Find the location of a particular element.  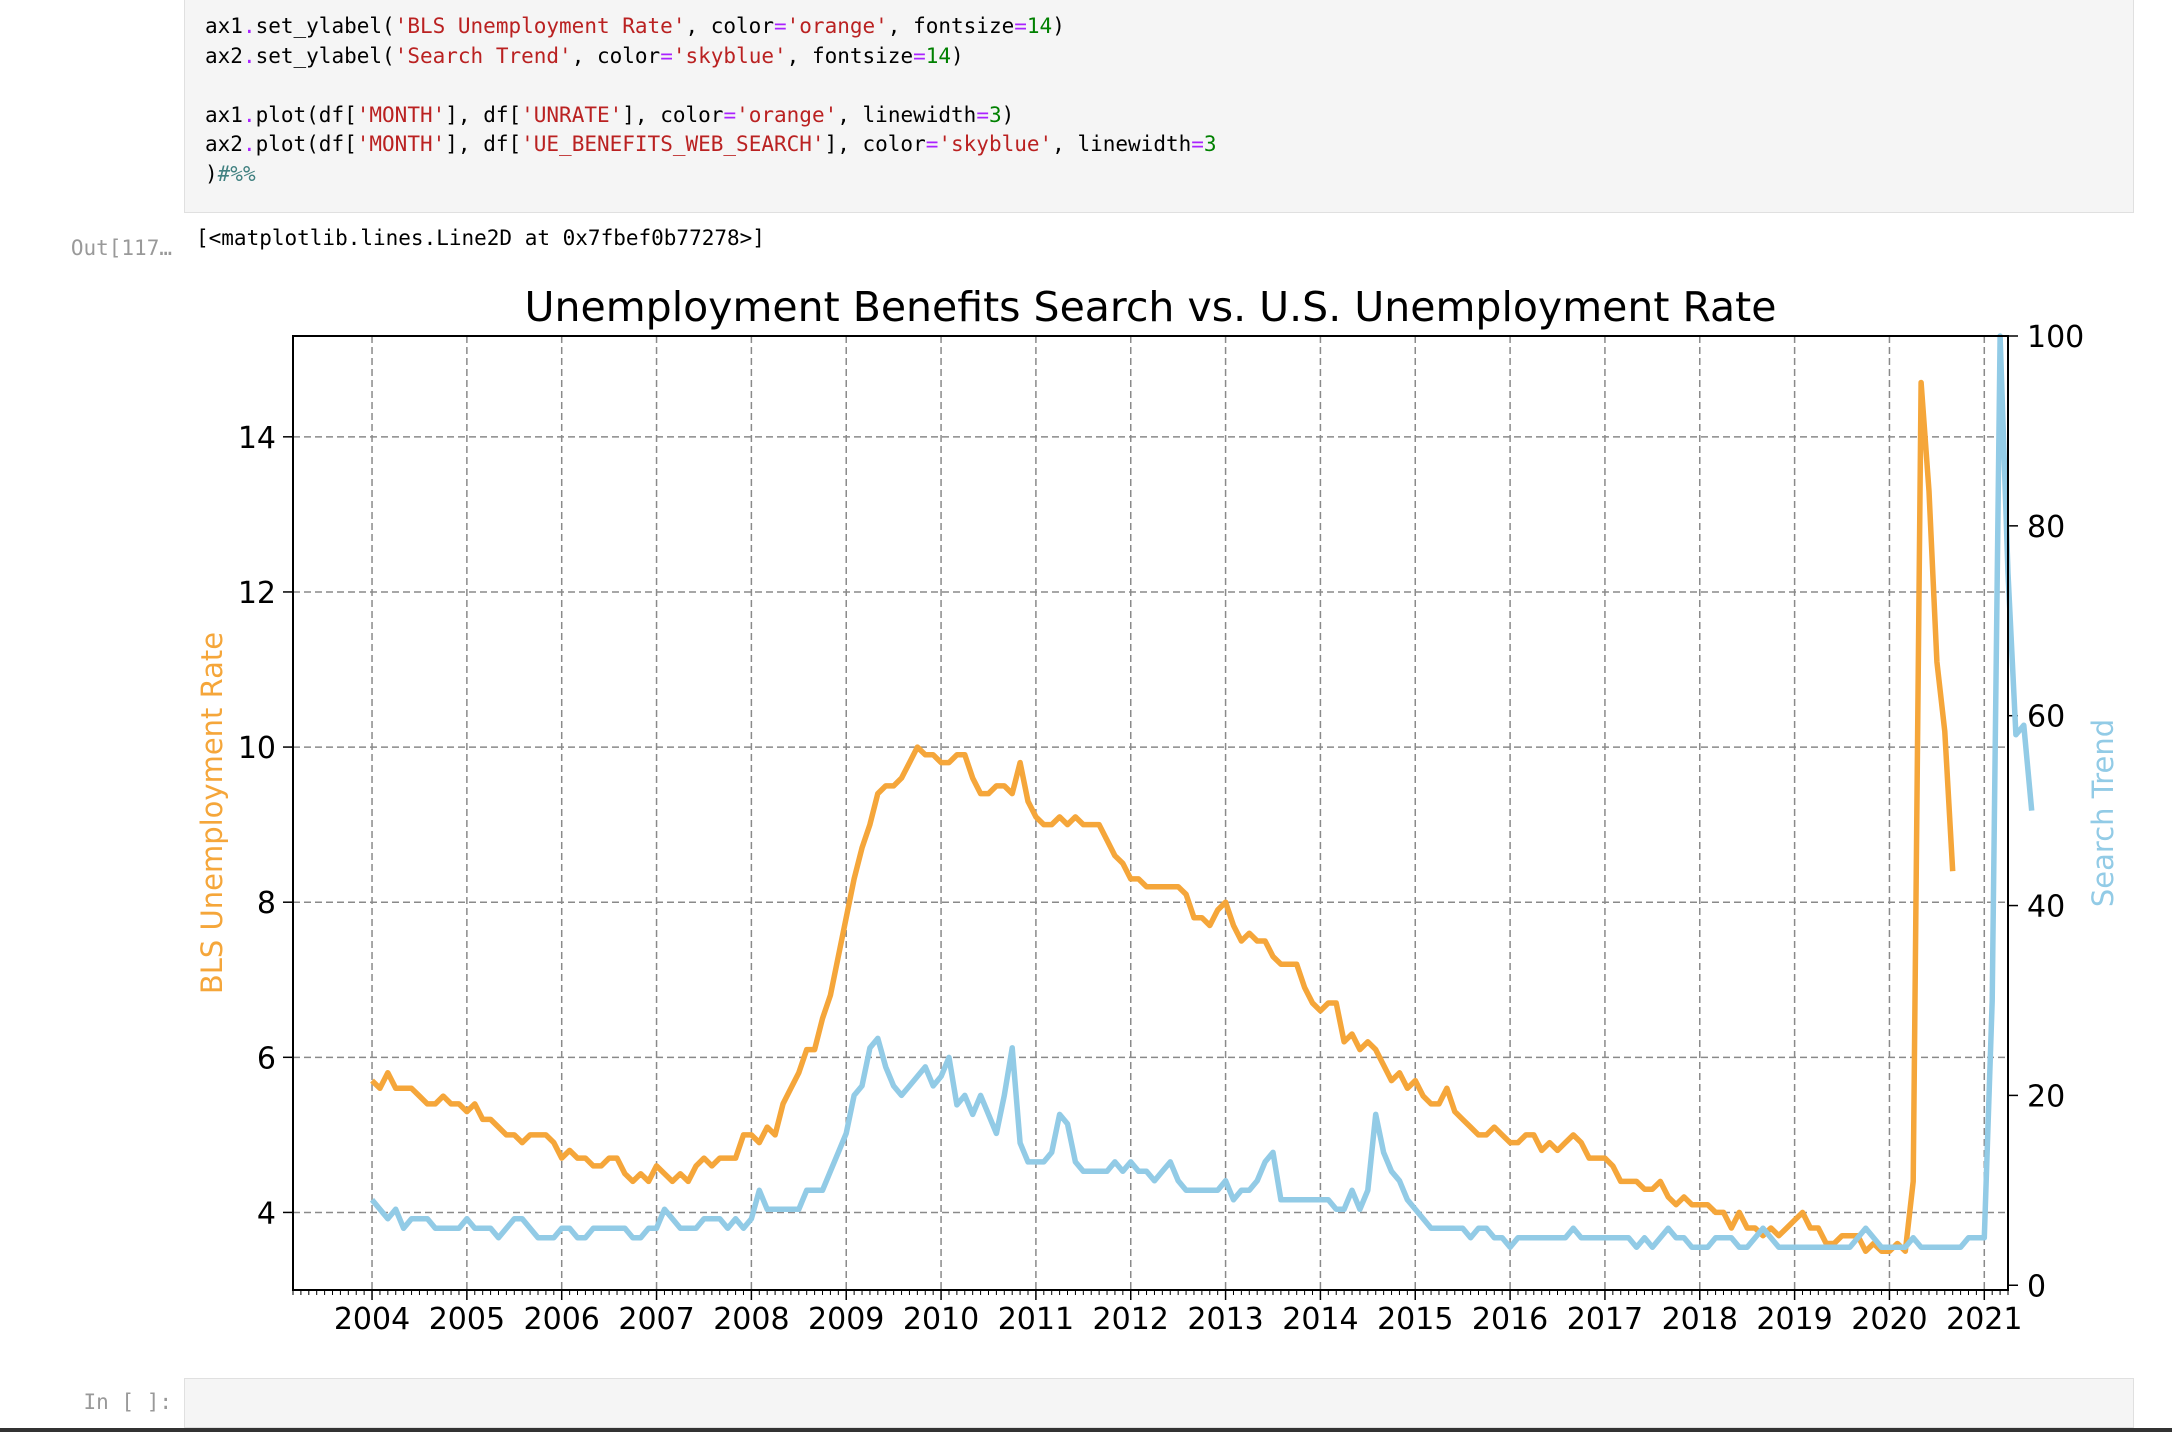

code-token: #%% is located at coordinates (236, 173).